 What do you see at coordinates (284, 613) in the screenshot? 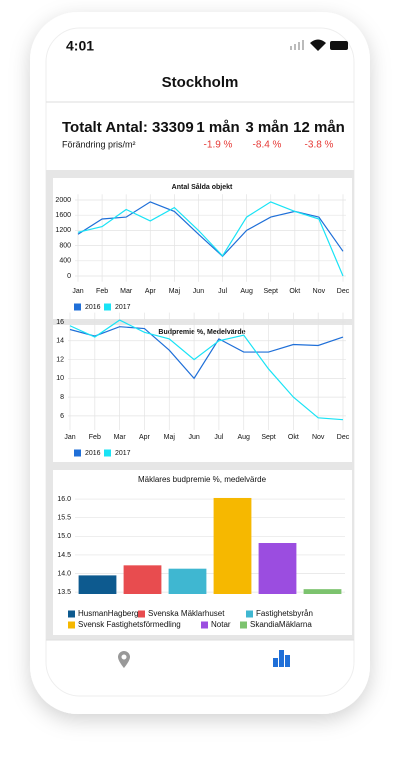
I see `legend-label: Fastighetsbyrån` at bounding box center [284, 613].